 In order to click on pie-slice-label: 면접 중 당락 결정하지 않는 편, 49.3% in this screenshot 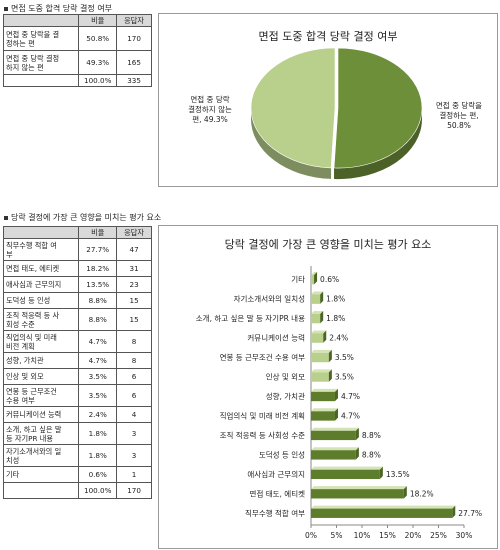, I will do `click(210, 109)`.